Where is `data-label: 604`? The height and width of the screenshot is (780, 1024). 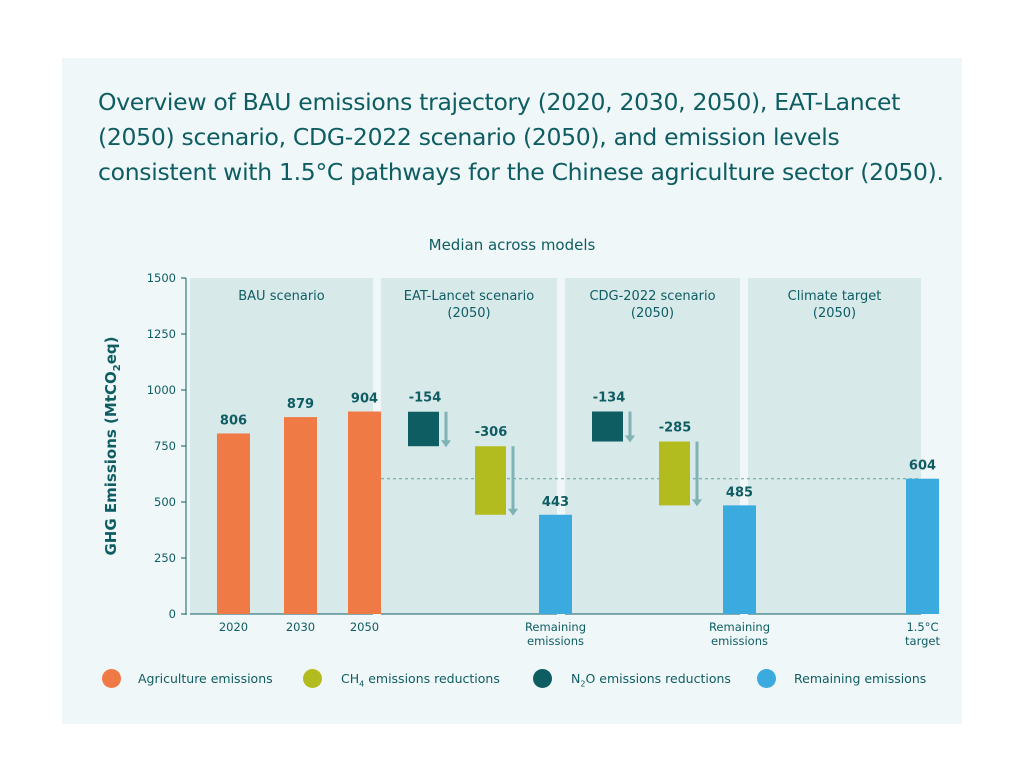
data-label: 604 is located at coordinates (922, 466).